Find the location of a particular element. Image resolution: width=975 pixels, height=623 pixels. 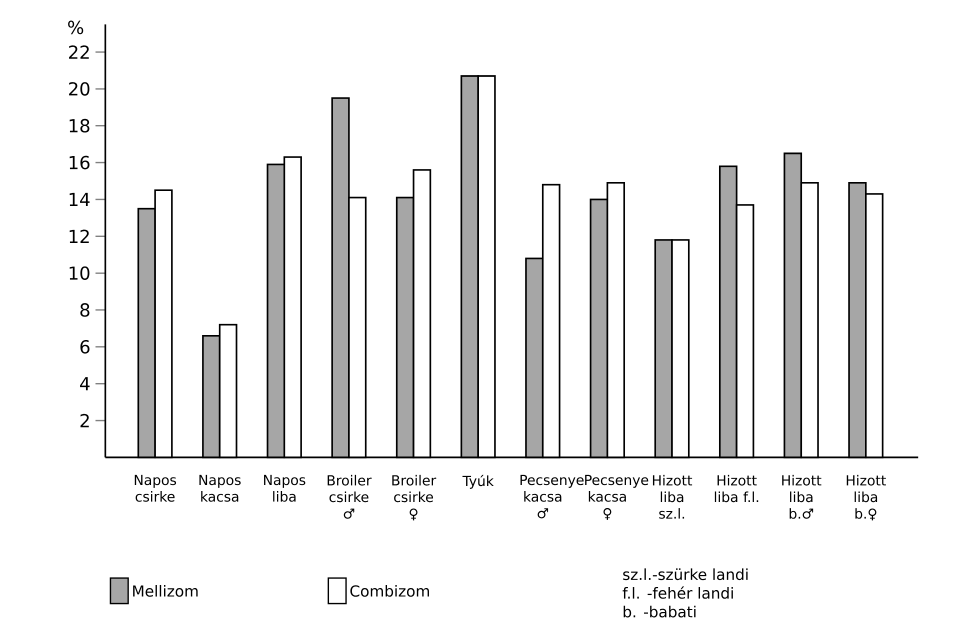

legend-label: Mellizom is located at coordinates (165, 591).